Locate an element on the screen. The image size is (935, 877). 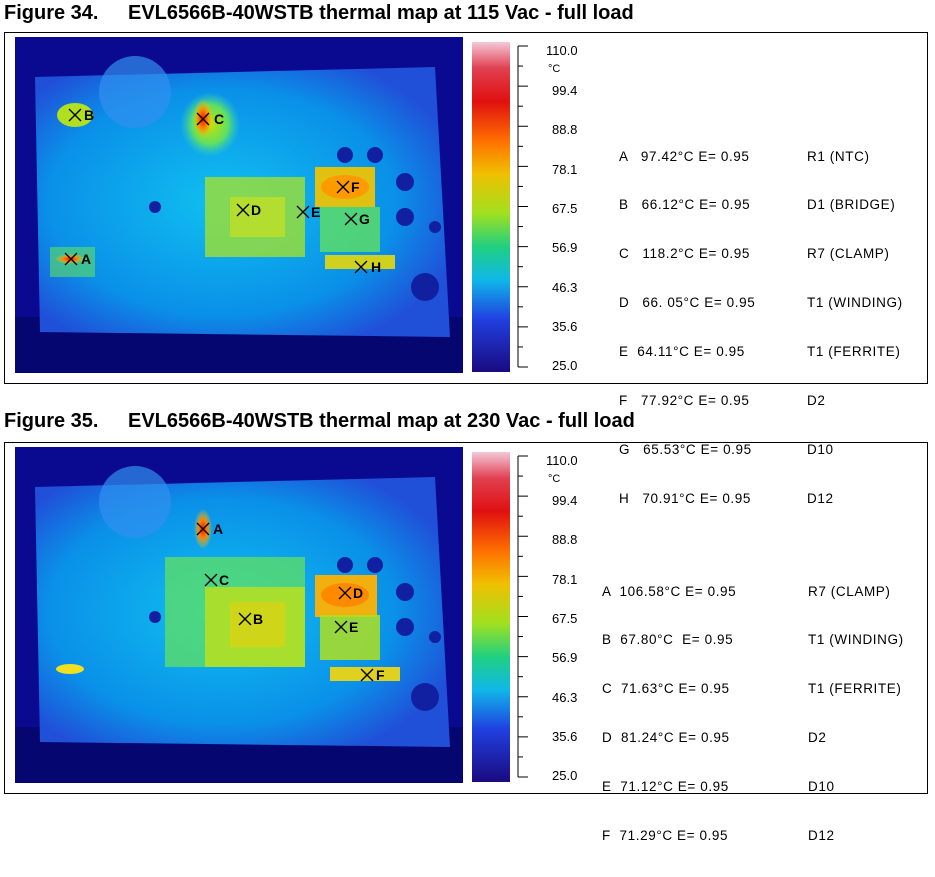
measurement-row: E 64.11°C E= 0.95 T1 (FERRITE) is located at coordinates (760, 352).